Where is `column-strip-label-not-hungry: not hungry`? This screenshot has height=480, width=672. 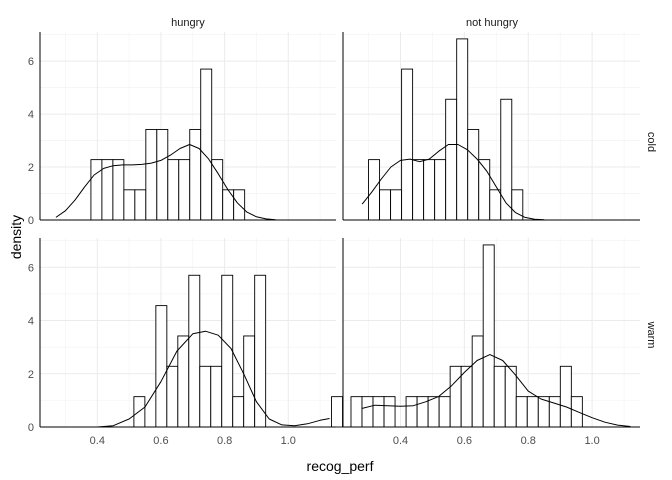
column-strip-label-not-hungry: not hungry is located at coordinates (492, 23).